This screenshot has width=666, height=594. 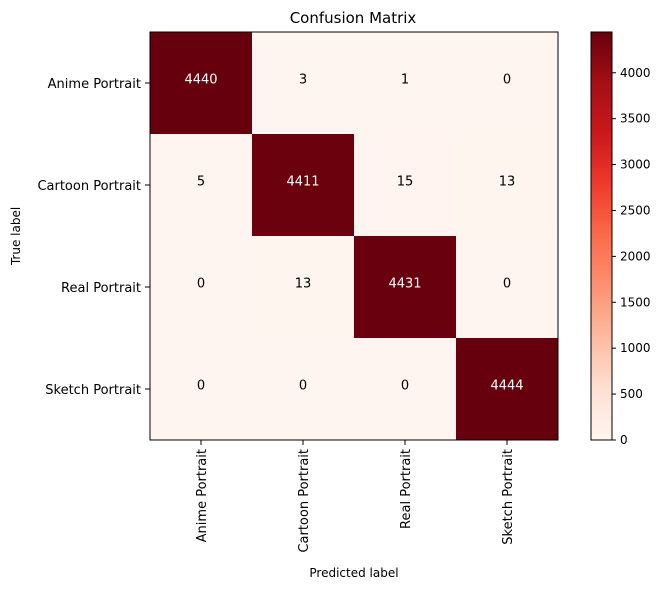 What do you see at coordinates (353, 573) in the screenshot?
I see `x-axis-label: Predicted label` at bounding box center [353, 573].